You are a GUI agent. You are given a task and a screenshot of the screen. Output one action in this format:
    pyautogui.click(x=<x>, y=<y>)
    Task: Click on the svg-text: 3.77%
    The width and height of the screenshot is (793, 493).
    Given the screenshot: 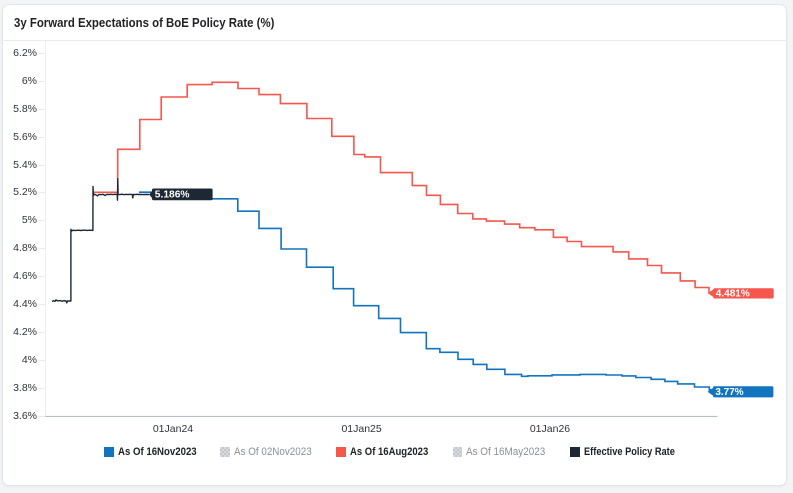 What is the action you would take?
    pyautogui.click(x=729, y=392)
    